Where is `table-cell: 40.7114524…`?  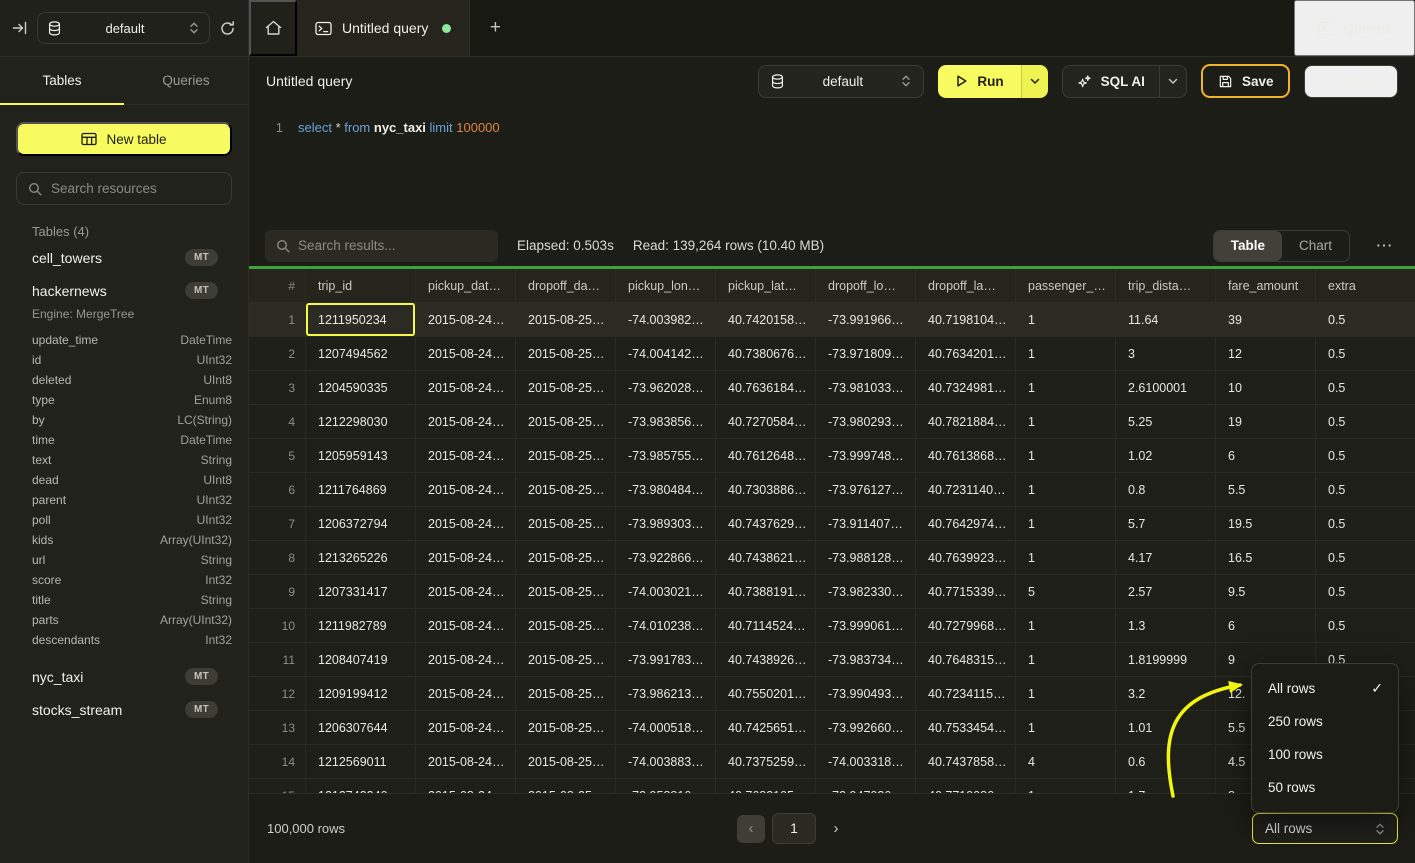
table-cell: 40.7114524… is located at coordinates (766, 625).